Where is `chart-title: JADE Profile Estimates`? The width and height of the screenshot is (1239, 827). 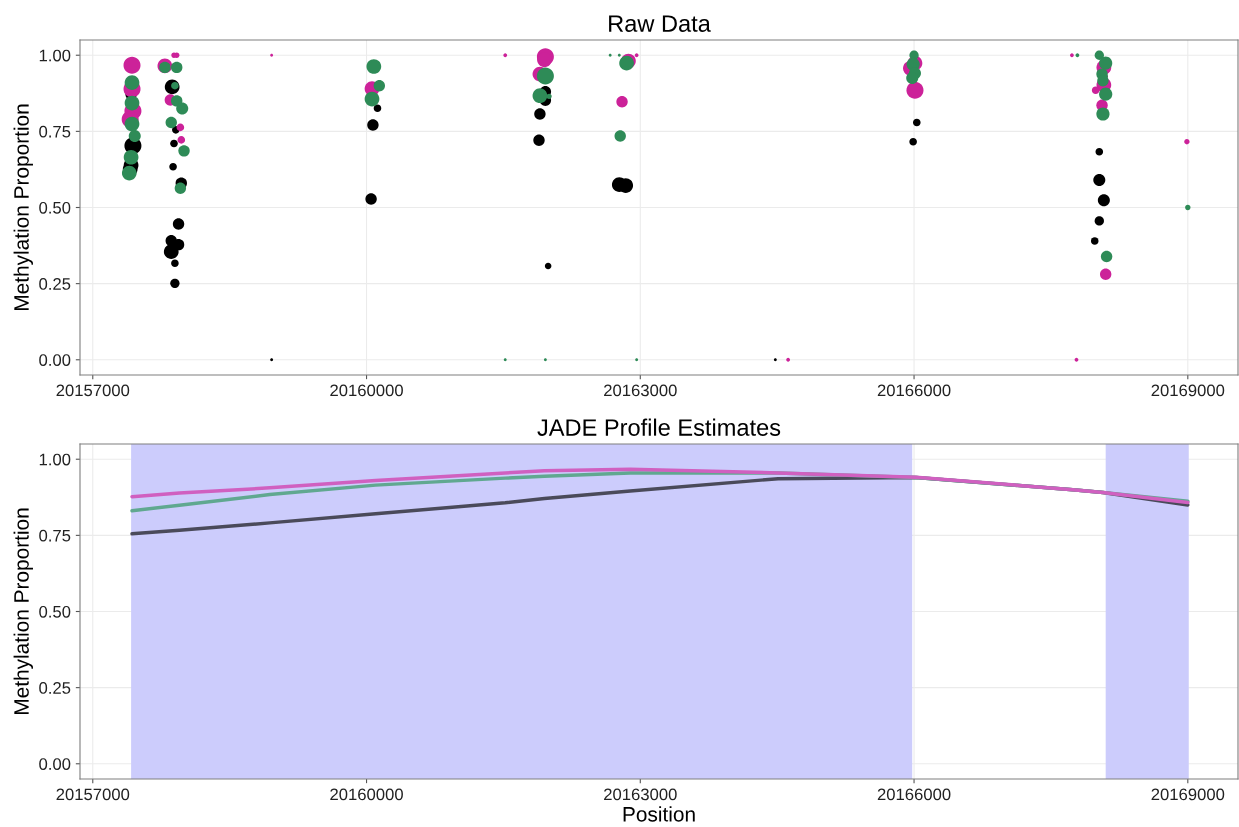
chart-title: JADE Profile Estimates is located at coordinates (659, 427).